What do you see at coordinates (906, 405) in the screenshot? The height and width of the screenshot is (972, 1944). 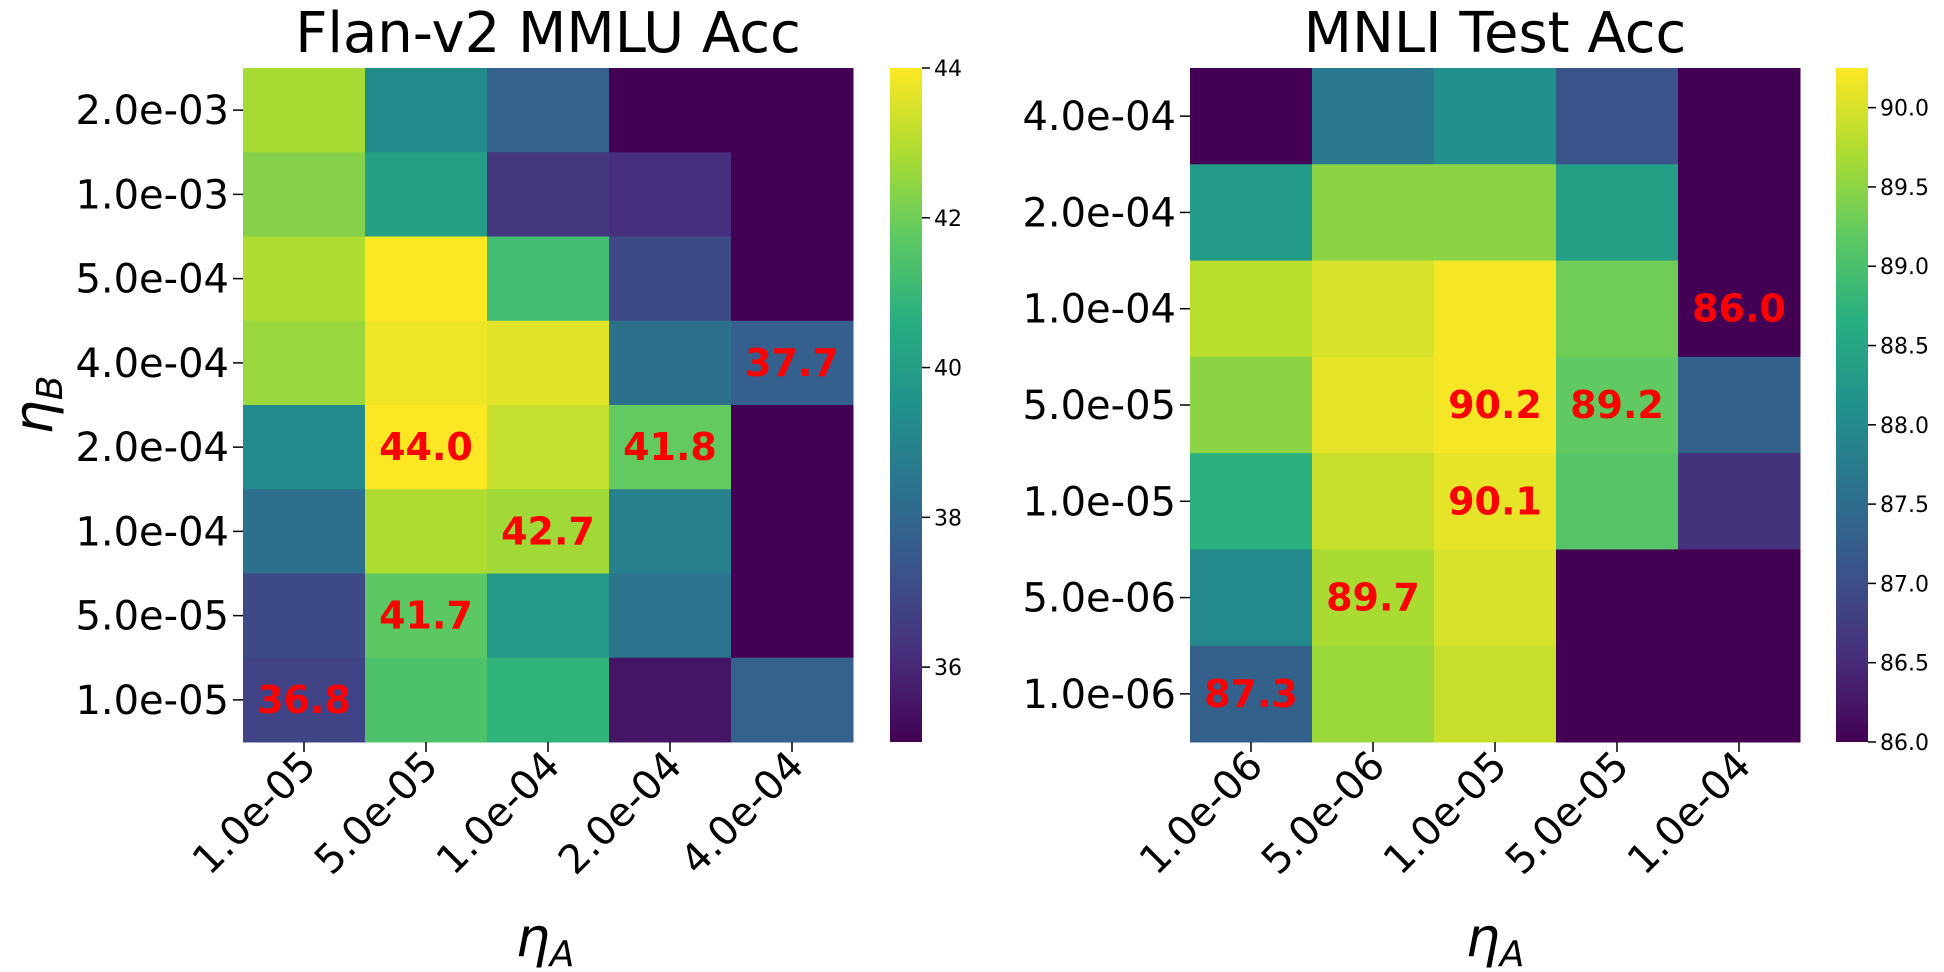 I see `colorbar` at bounding box center [906, 405].